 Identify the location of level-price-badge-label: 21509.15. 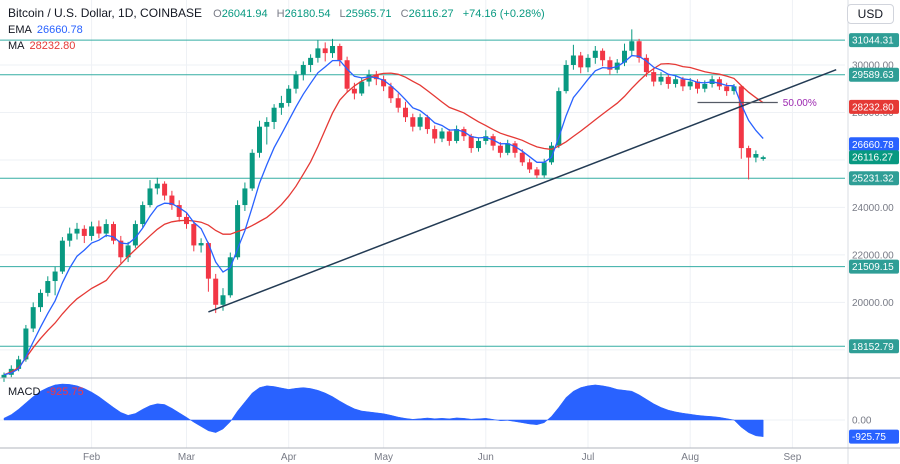
(873, 267).